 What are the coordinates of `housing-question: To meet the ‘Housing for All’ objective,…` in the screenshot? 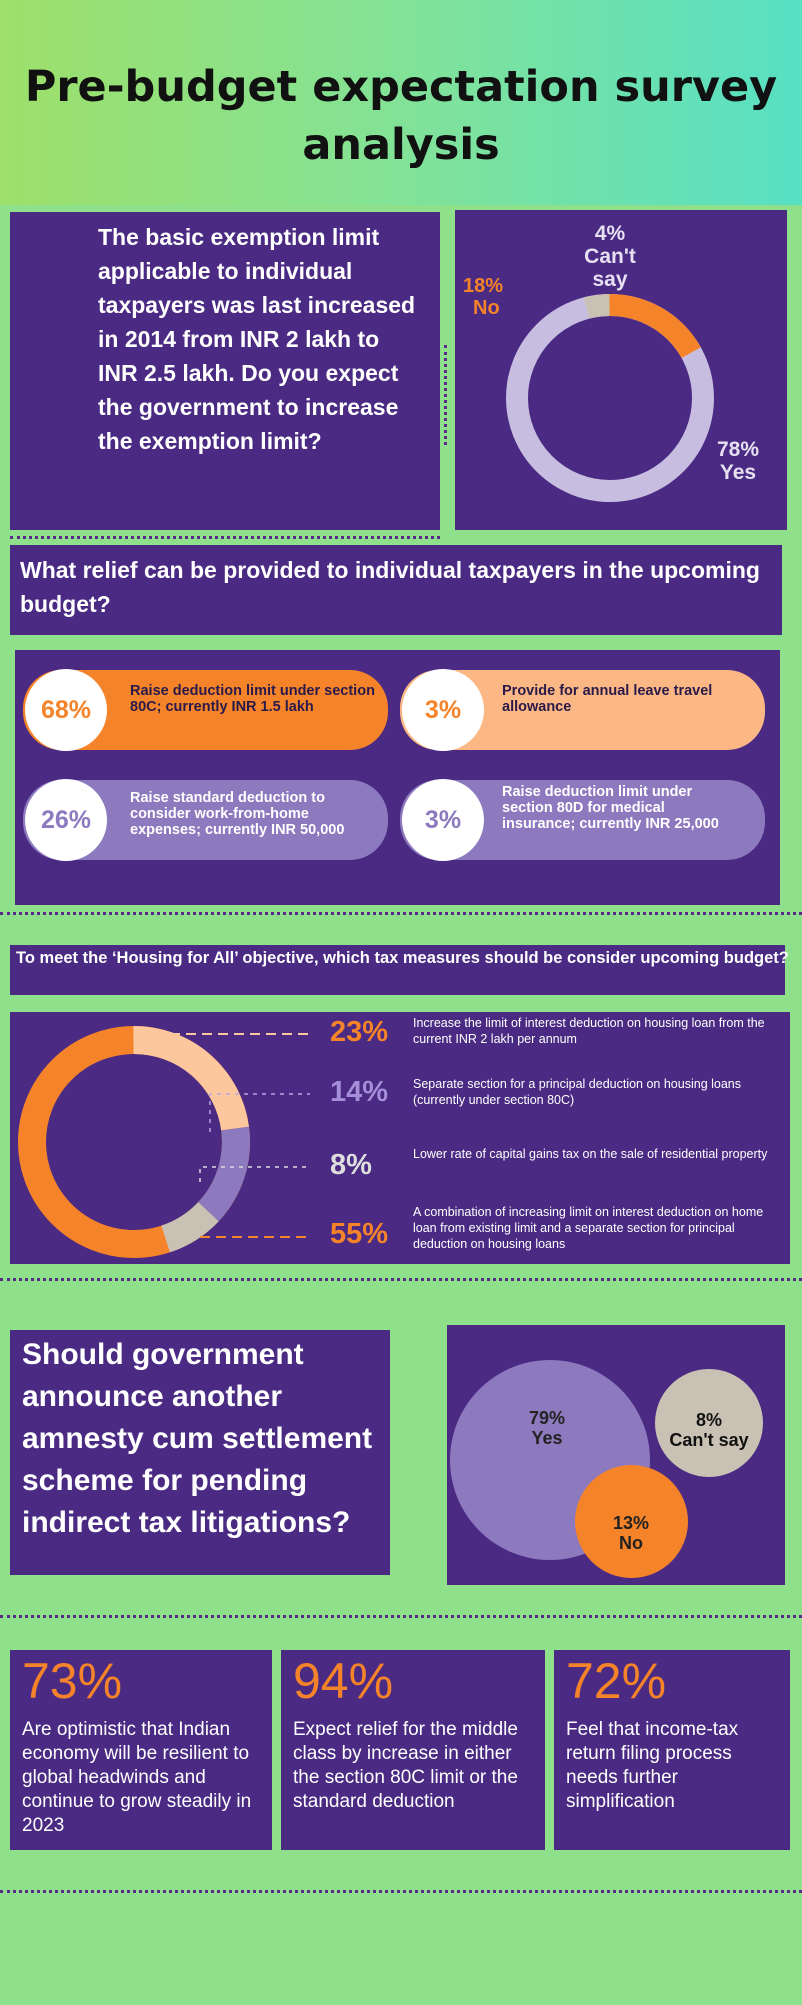 It's located at (402, 958).